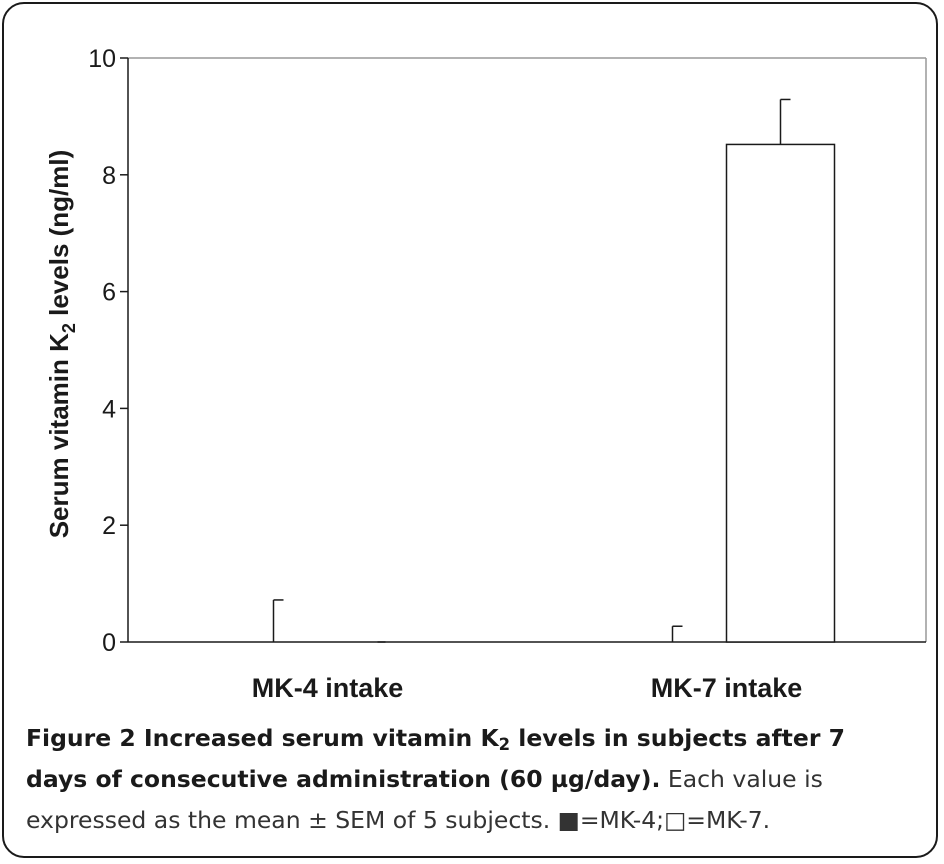  What do you see at coordinates (109, 409) in the screenshot?
I see `y-tick-label: 4` at bounding box center [109, 409].